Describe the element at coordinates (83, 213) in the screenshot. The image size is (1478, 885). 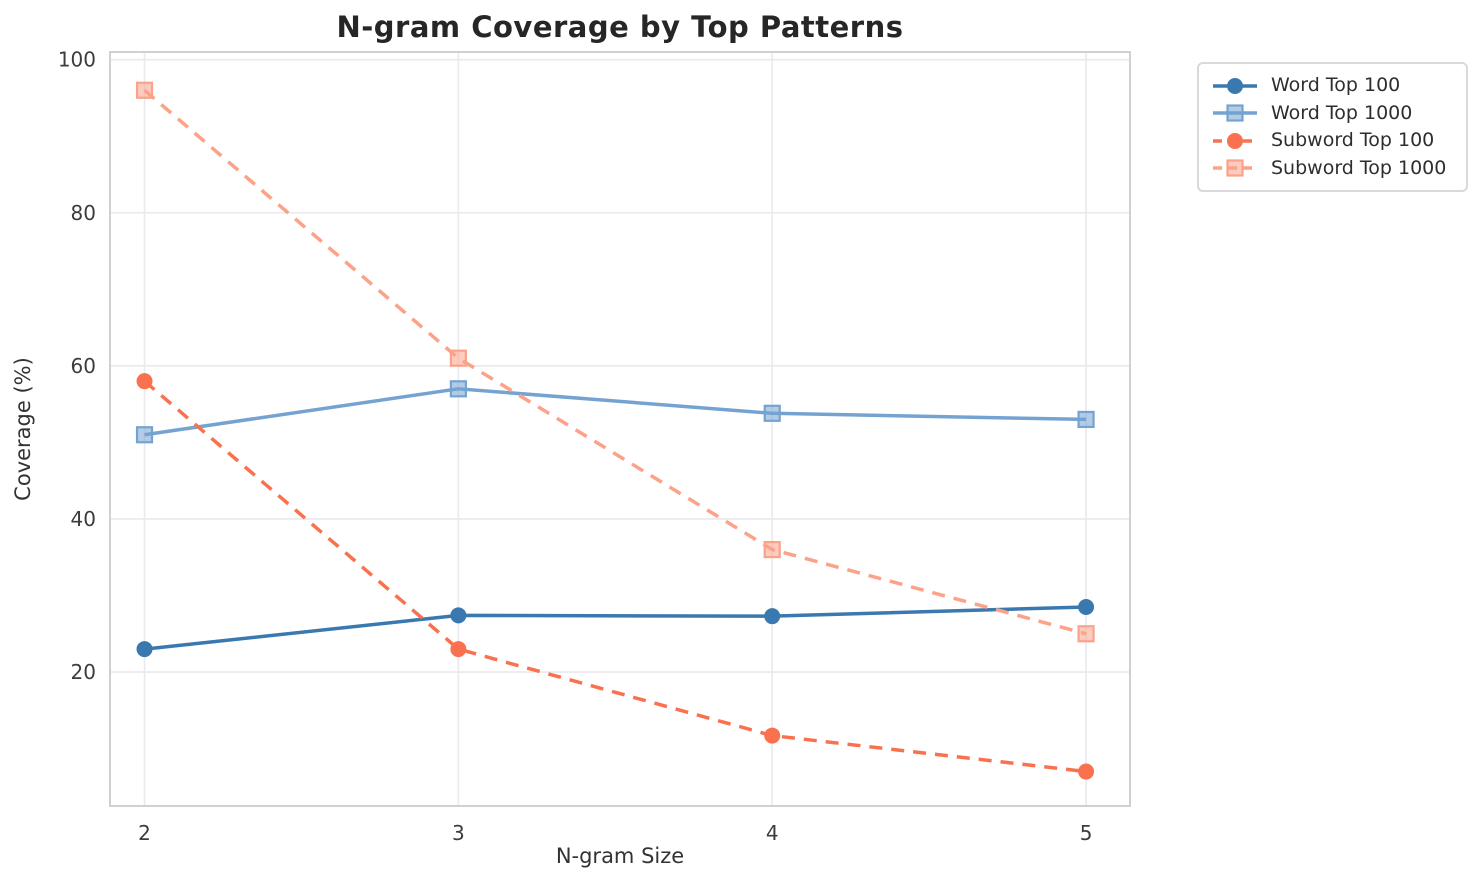
I see `y-tick-label: 80` at that location.